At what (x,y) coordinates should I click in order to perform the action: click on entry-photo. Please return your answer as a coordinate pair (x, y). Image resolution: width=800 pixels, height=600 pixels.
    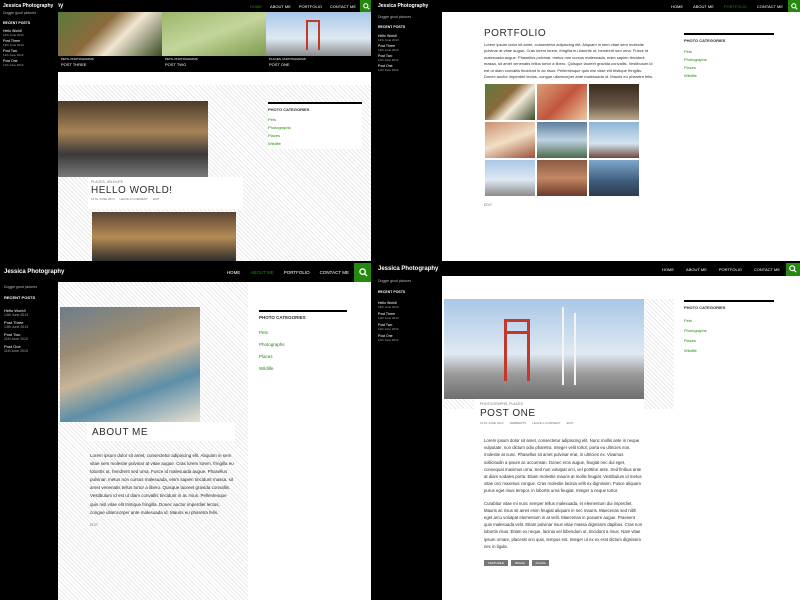
    Looking at the image, I should click on (133, 139).